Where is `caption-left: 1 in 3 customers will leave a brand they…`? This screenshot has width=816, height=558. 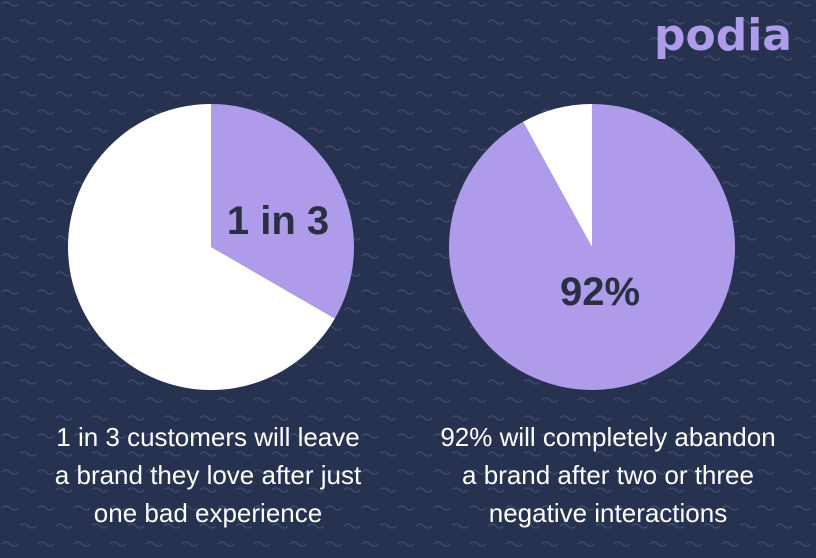
caption-left: 1 in 3 customers will leave a brand they… is located at coordinates (208, 475).